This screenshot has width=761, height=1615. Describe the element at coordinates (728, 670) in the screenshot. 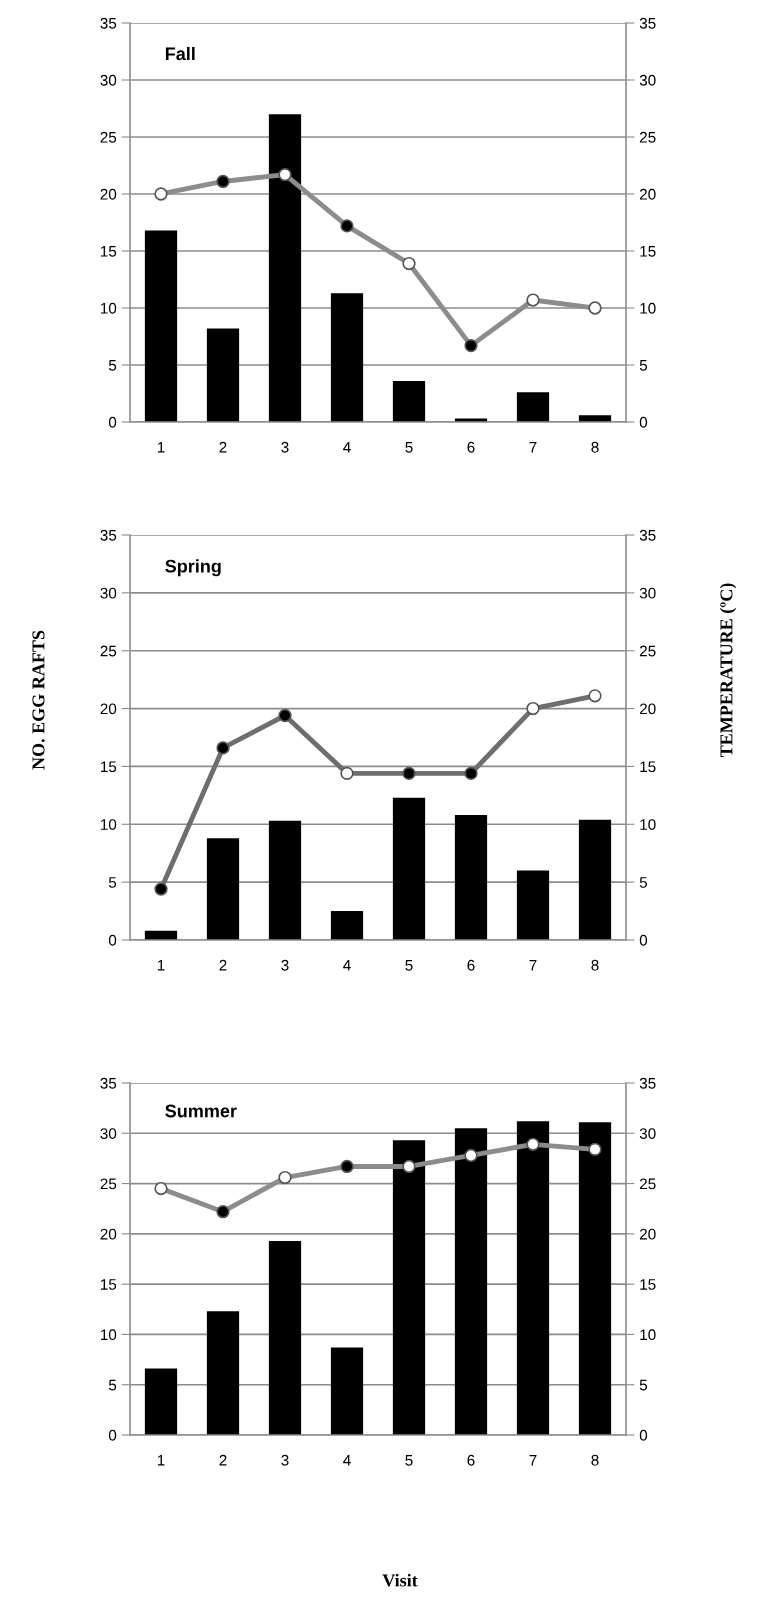

I see `y2-axis-title: TEMPERATURE (ºC)` at that location.